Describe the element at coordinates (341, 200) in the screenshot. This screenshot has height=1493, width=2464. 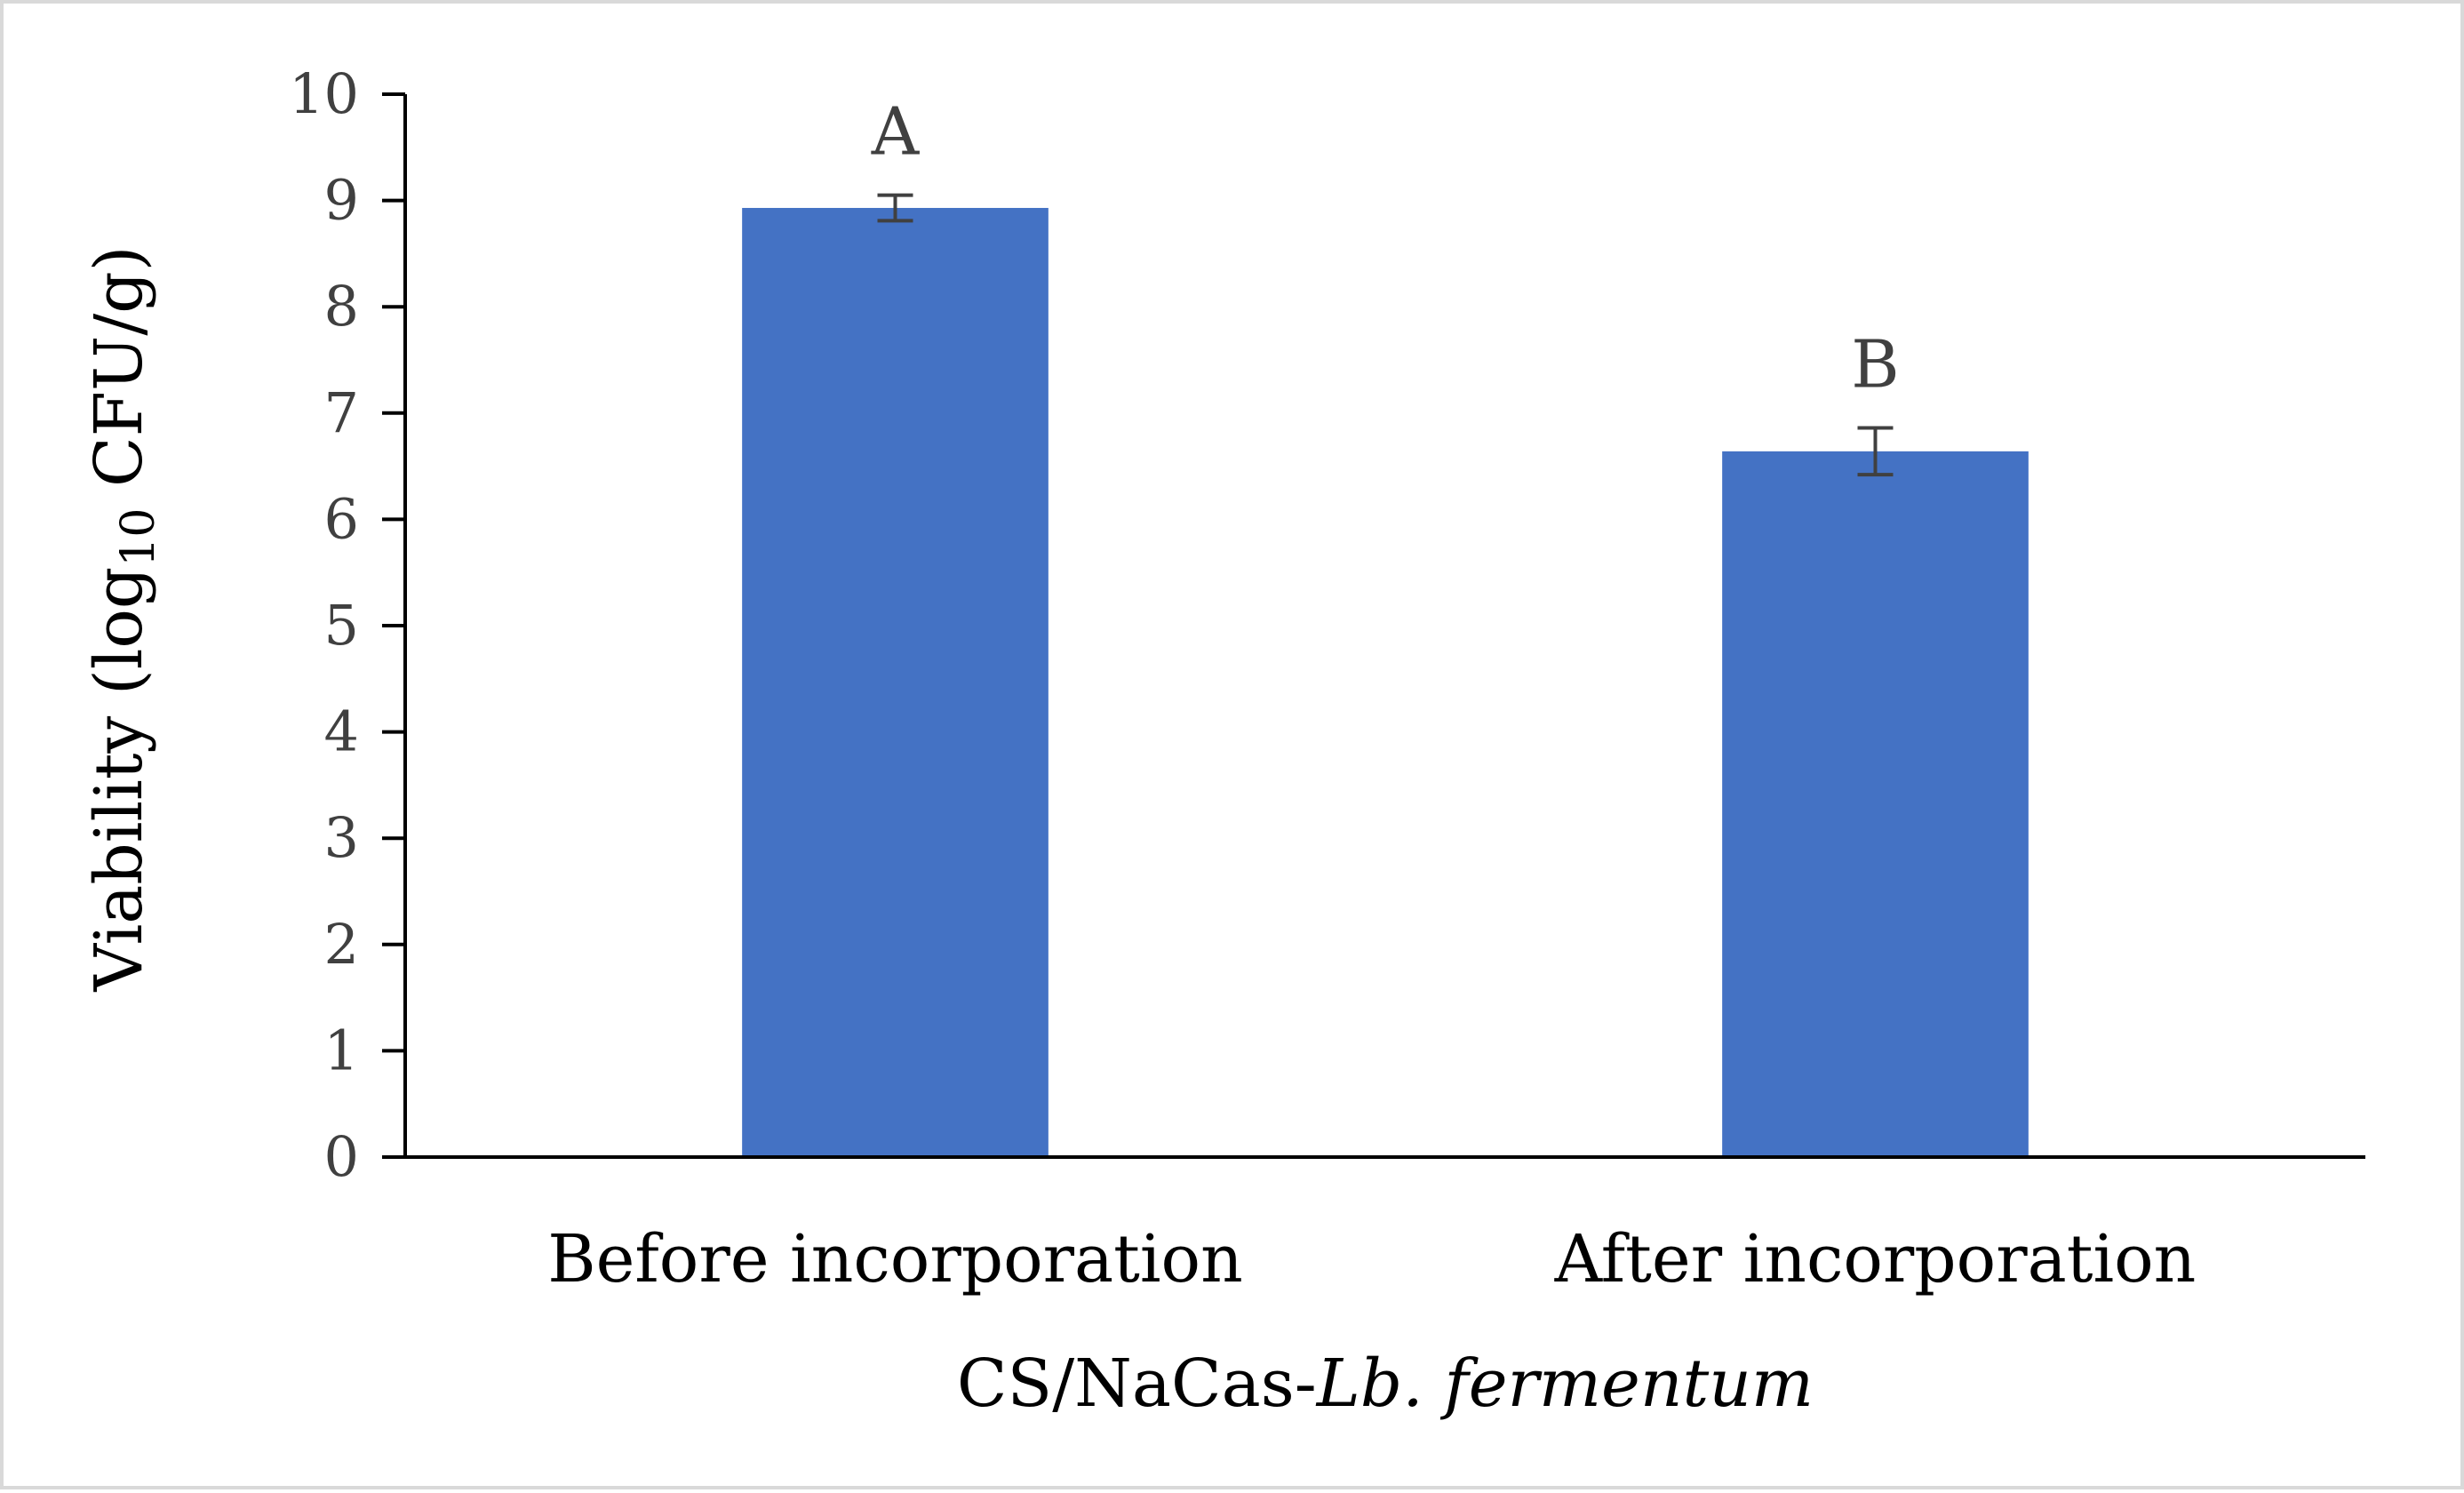
I see `y-tick-label: 9` at that location.